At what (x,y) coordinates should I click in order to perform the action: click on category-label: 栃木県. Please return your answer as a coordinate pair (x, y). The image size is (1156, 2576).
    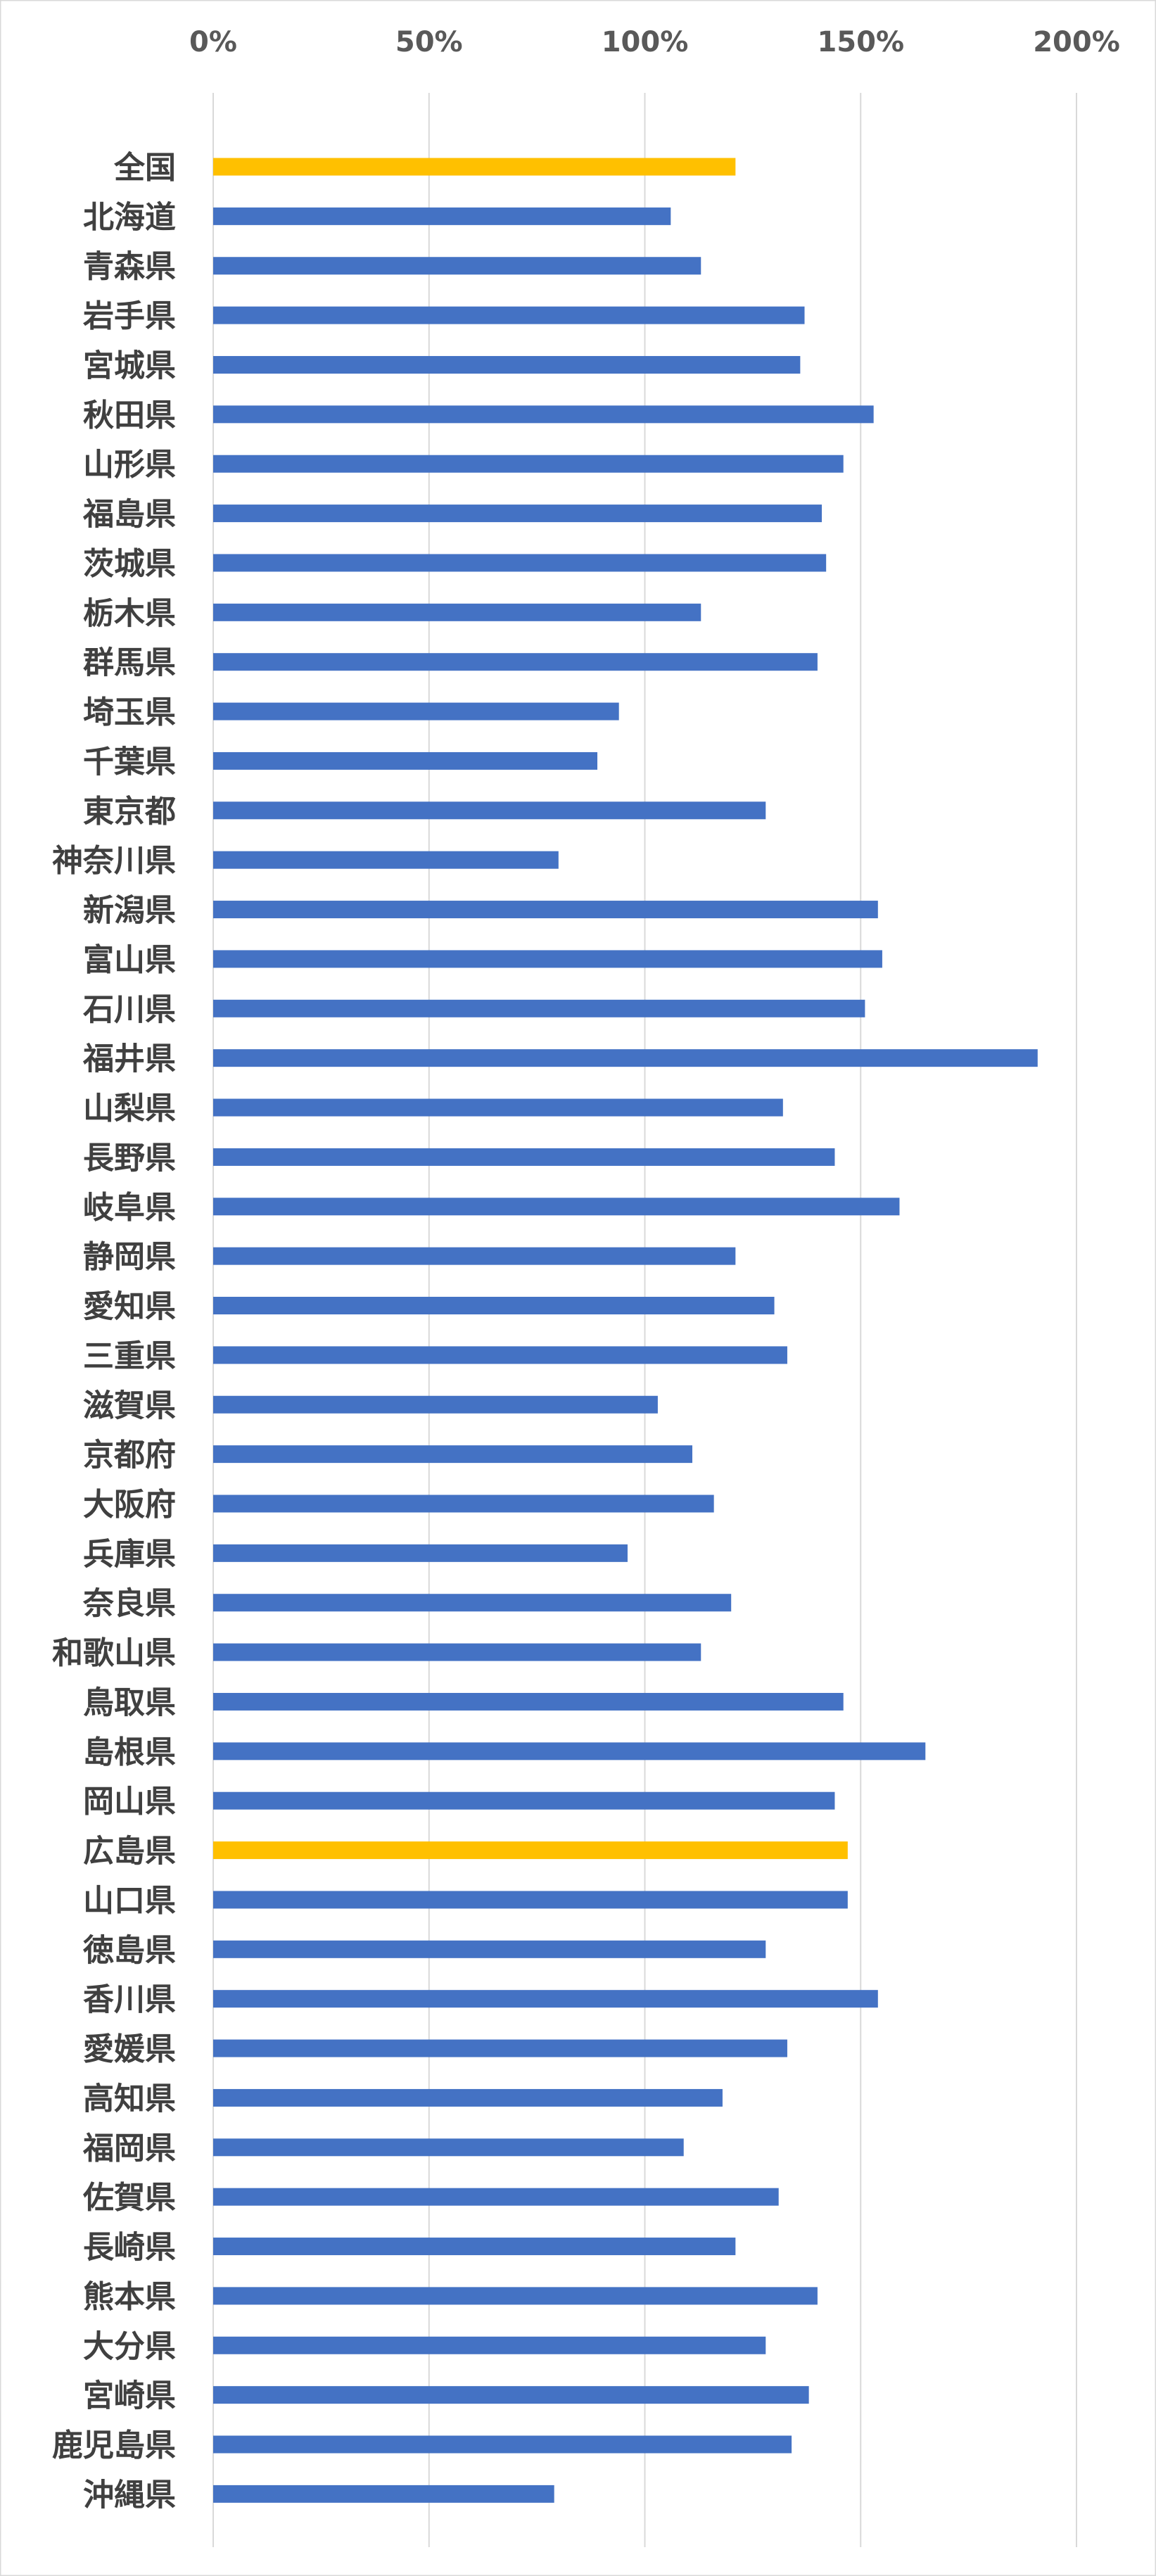
    Looking at the image, I should click on (129, 613).